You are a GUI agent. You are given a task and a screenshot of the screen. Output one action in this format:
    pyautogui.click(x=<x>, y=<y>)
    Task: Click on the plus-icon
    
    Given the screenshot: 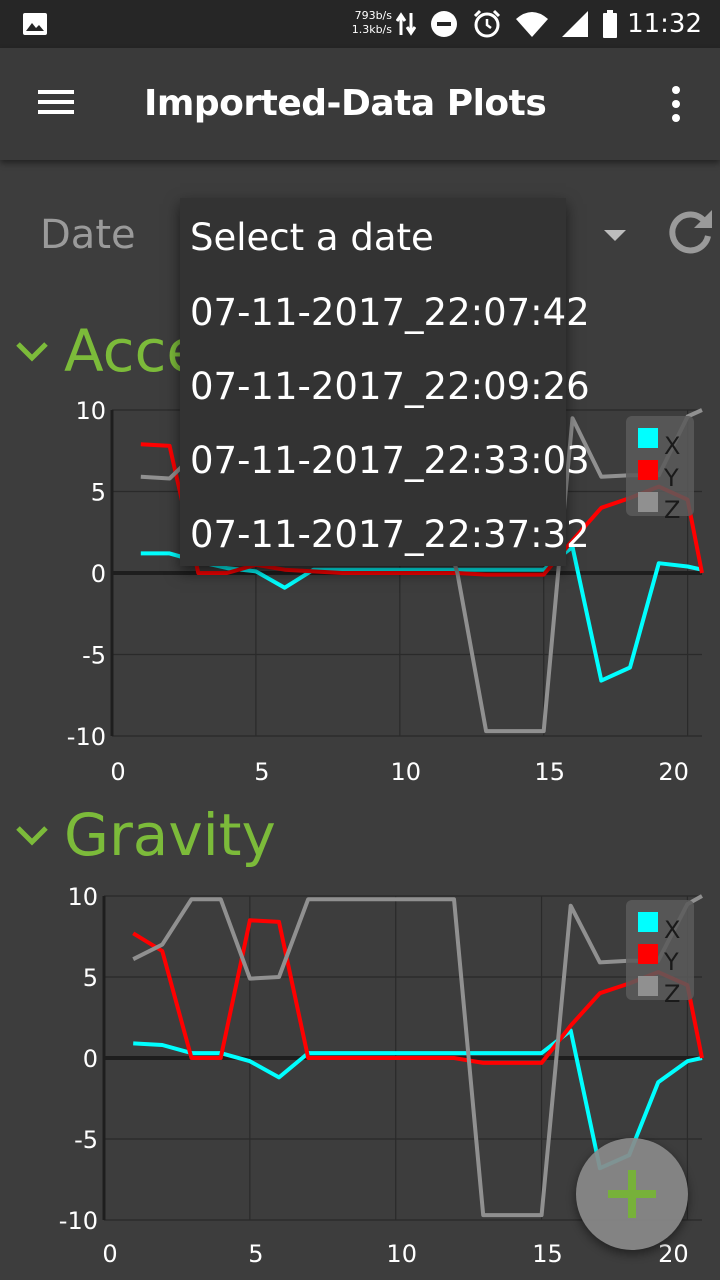 What is the action you would take?
    pyautogui.click(x=632, y=1194)
    